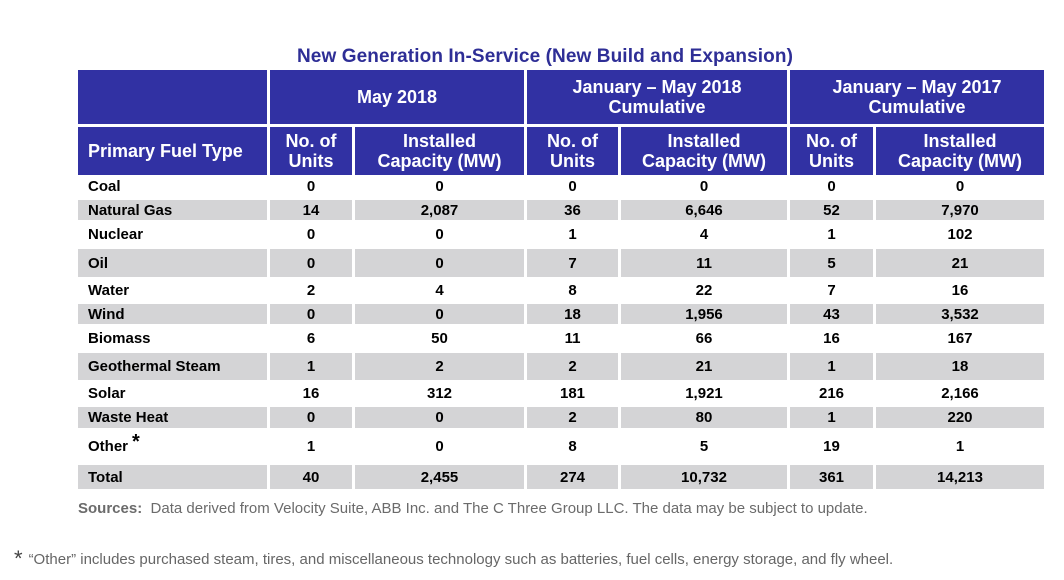 This screenshot has height=580, width=1064. I want to click on cell-value: 36, so click(572, 210).